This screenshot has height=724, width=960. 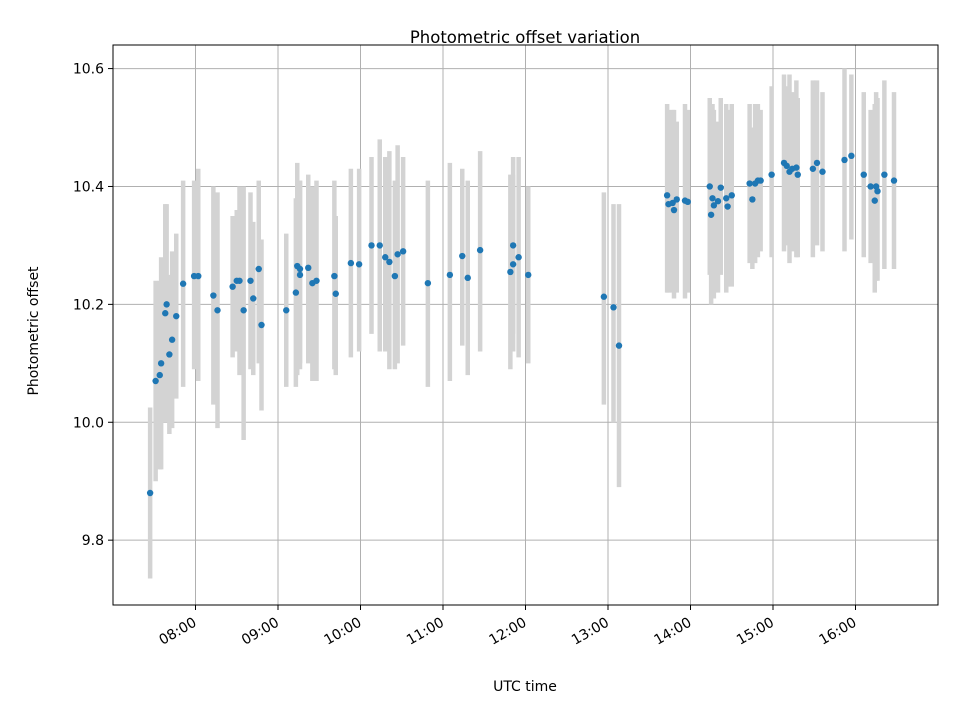 I want to click on y-axis-ticks: 9.8 10.0 10.2 10.4 10.6, so click(x=93, y=305).